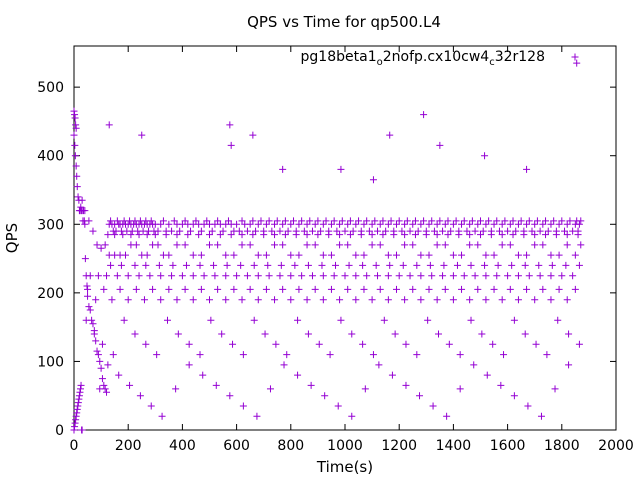  I want to click on y-tick-label: 500, so click(50, 88).